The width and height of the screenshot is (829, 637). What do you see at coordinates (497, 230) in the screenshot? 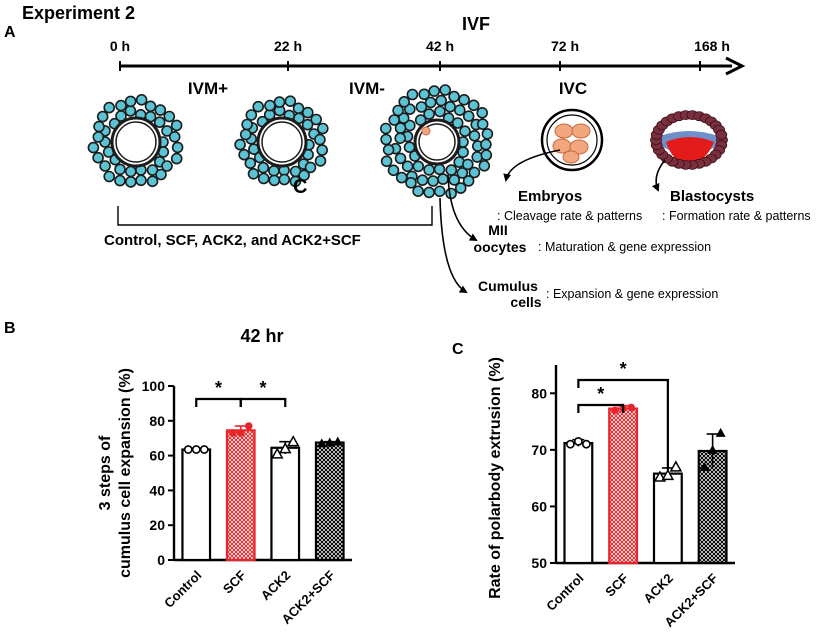
I see `mii-label-line1: MII` at bounding box center [497, 230].